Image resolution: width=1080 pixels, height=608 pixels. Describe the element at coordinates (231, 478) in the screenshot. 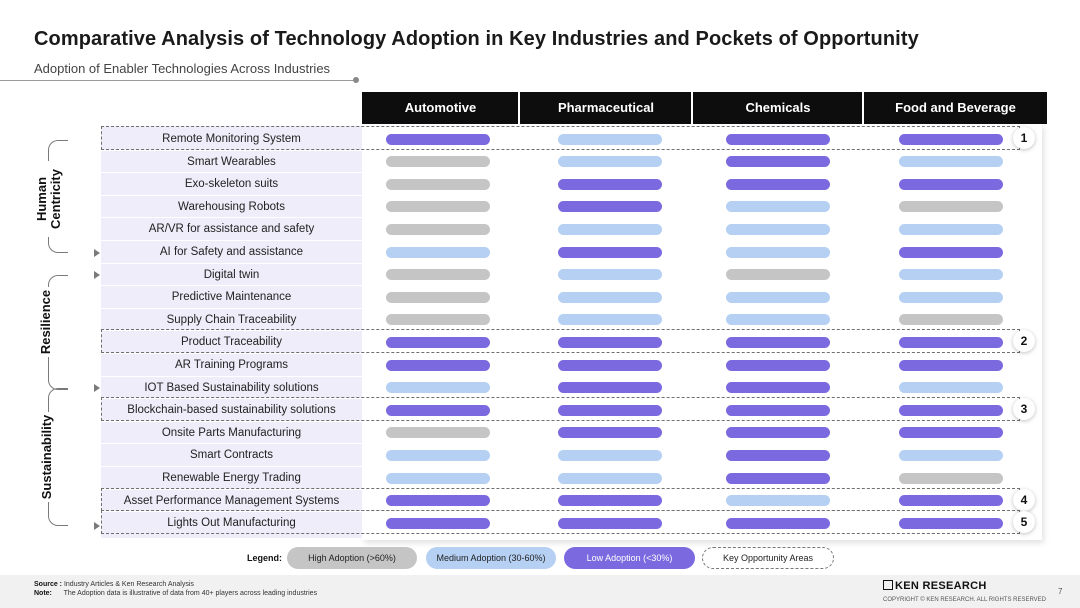

I see `row-label: Renewable Energy Trading` at that location.